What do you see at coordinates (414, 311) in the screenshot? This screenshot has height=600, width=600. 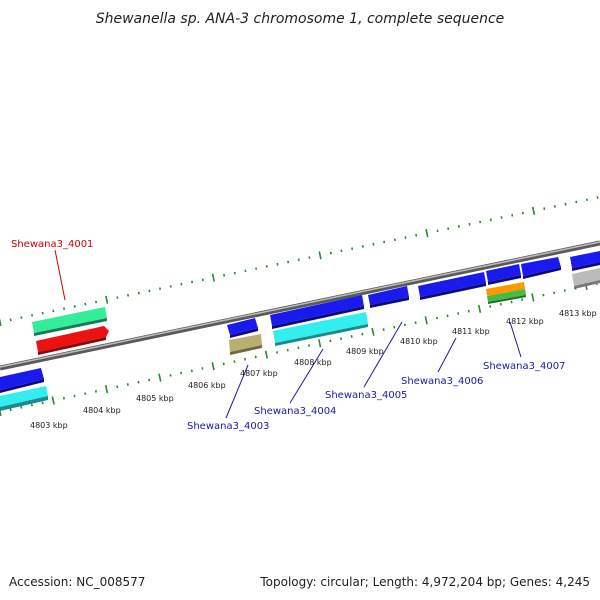 I see `reverse-strand-features` at bounding box center [414, 311].